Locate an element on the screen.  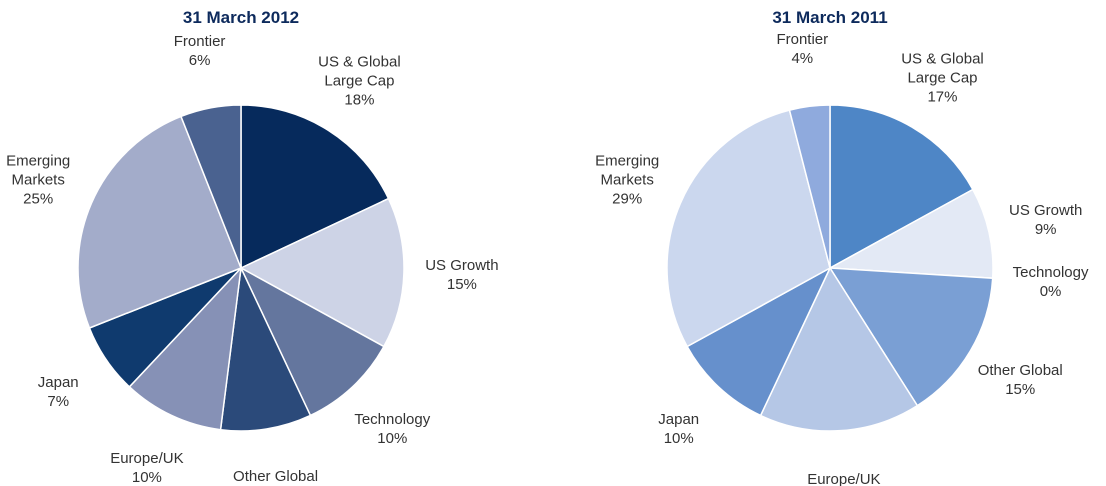
slice-label: Japan 10% is located at coordinates (679, 429).